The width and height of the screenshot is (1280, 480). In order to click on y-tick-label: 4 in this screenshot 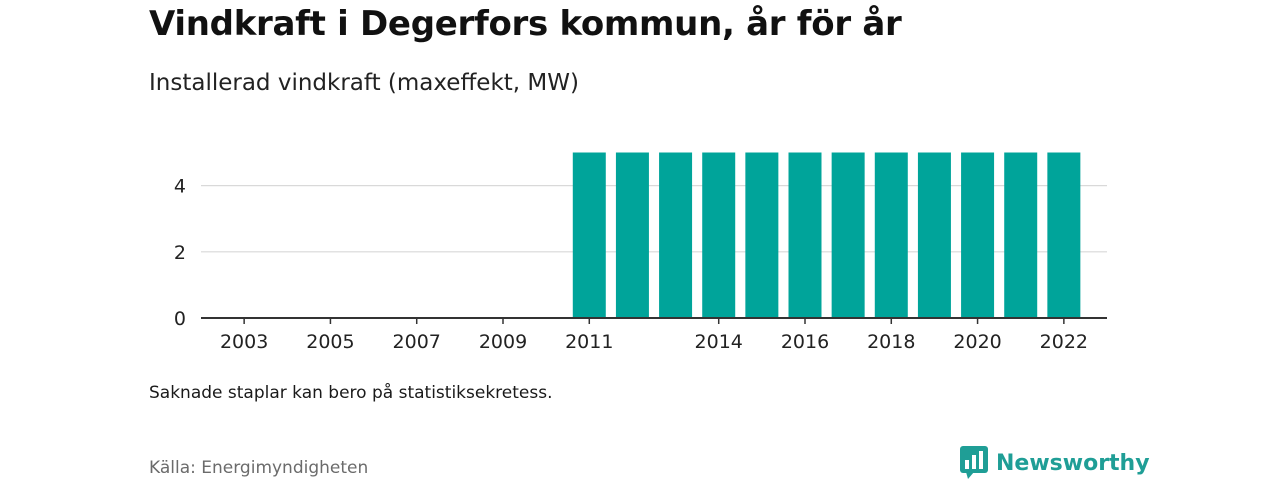, I will do `click(180, 187)`.